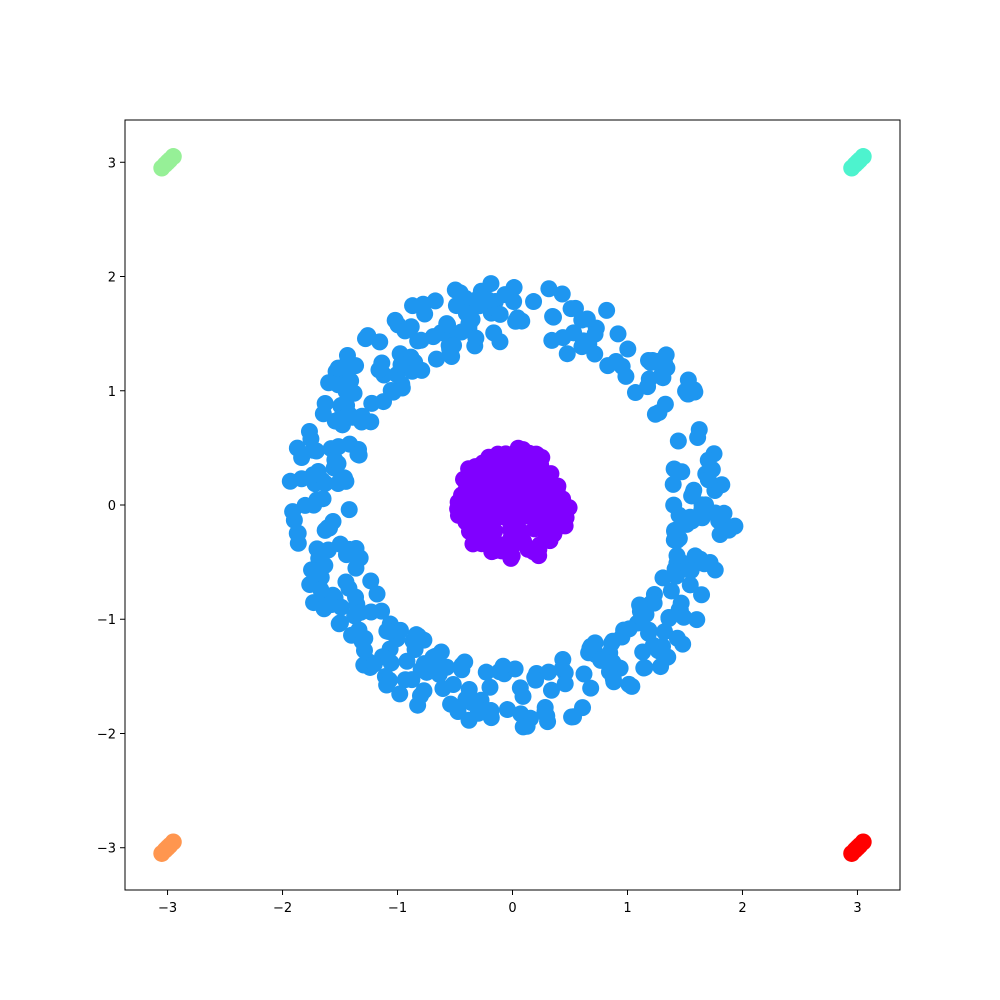 The image size is (1000, 1000). Describe the element at coordinates (106, 620) in the screenshot. I see `y-tick-label: −1` at that location.